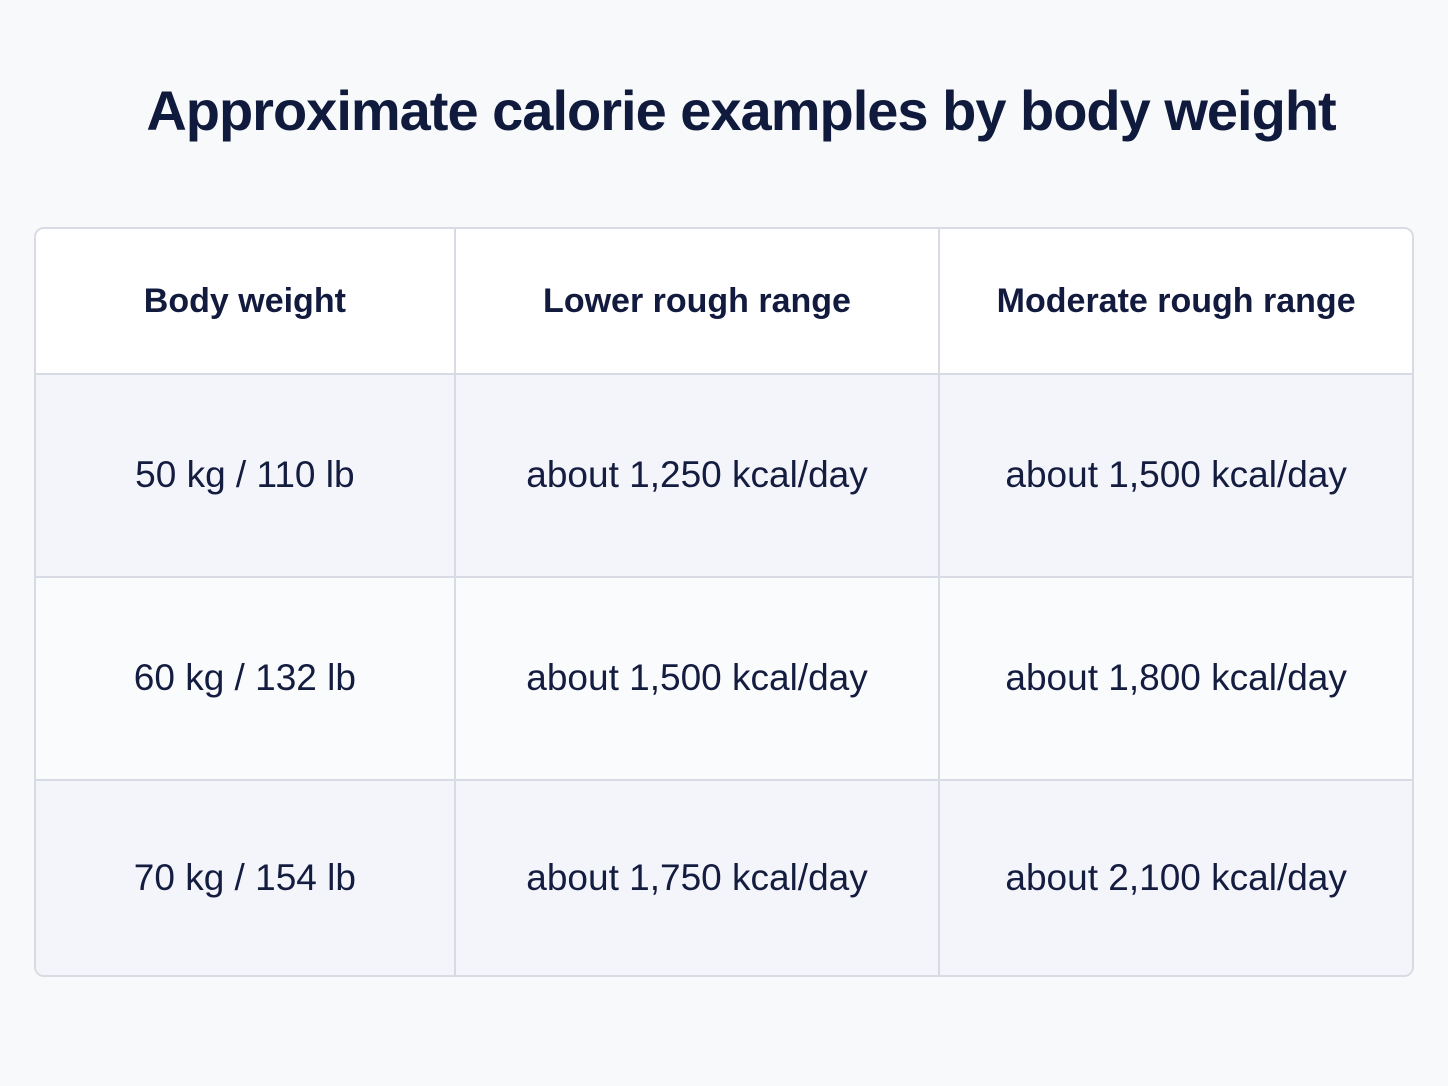 Image resolution: width=1448 pixels, height=1086 pixels. I want to click on table-cell: about 1,250 kcal/day, so click(698, 476).